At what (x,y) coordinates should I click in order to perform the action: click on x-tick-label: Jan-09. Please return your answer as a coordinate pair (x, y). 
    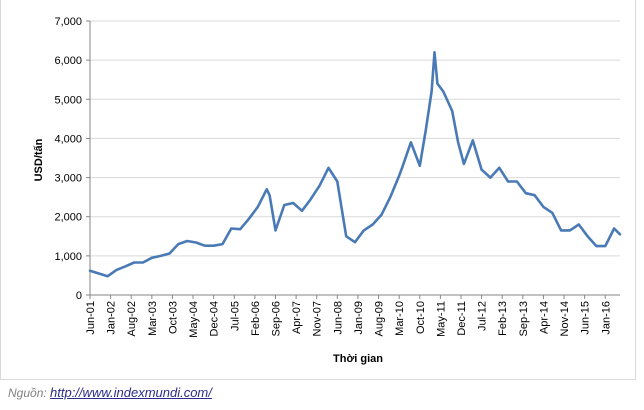
    Looking at the image, I should click on (359, 318).